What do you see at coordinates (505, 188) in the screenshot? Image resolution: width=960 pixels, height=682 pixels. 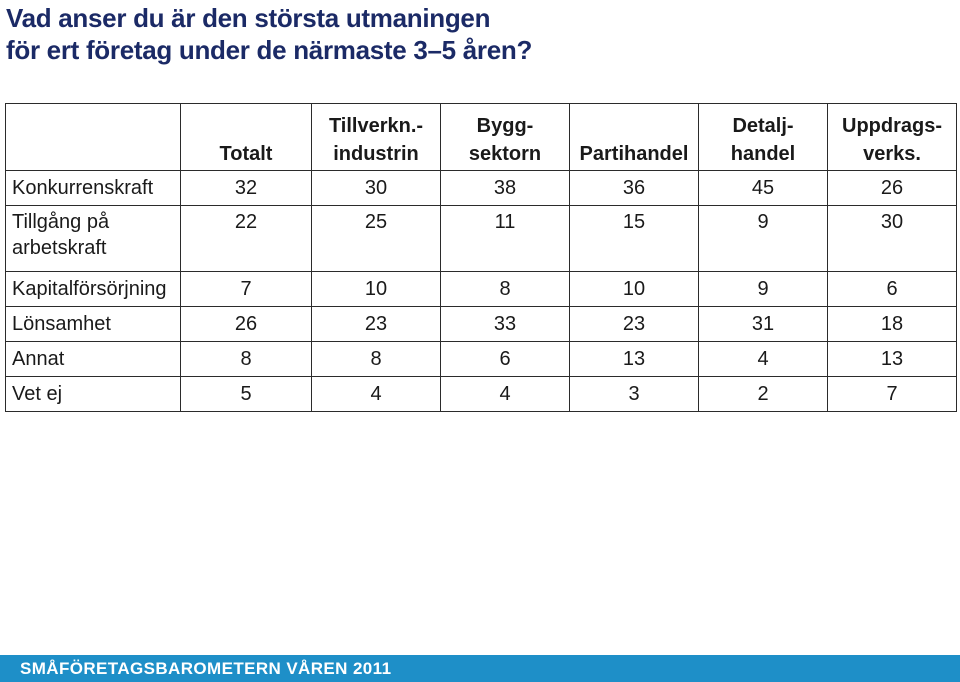 I see `table-cell: 38` at bounding box center [505, 188].